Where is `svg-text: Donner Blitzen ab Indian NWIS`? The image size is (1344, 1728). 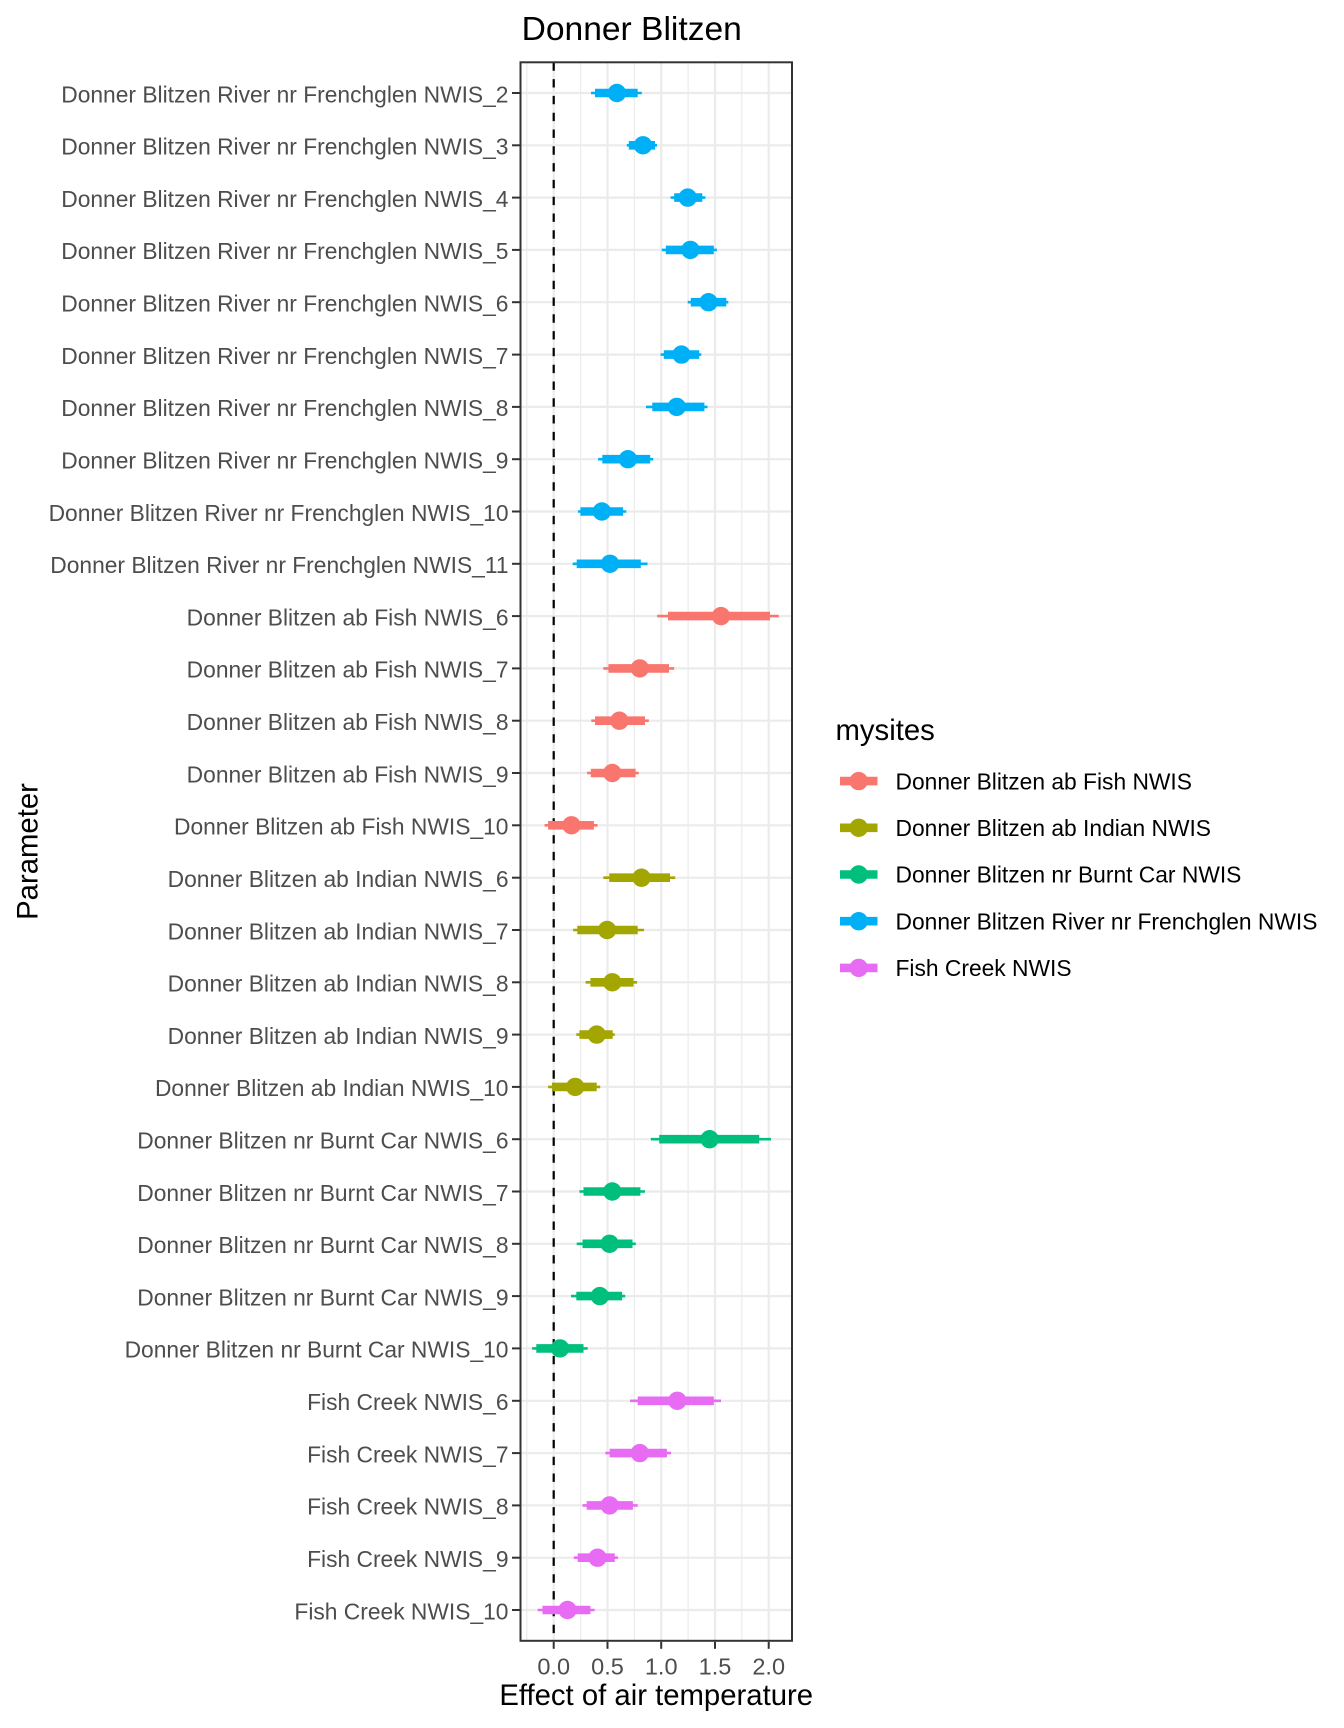 svg-text: Donner Blitzen ab Indian NWIS is located at coordinates (1054, 828).